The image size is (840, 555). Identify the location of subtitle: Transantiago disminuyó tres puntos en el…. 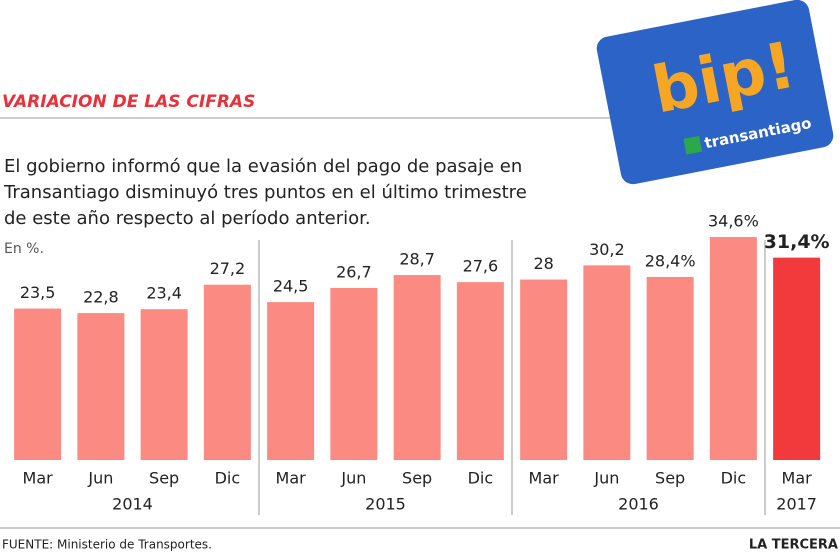
(265, 192).